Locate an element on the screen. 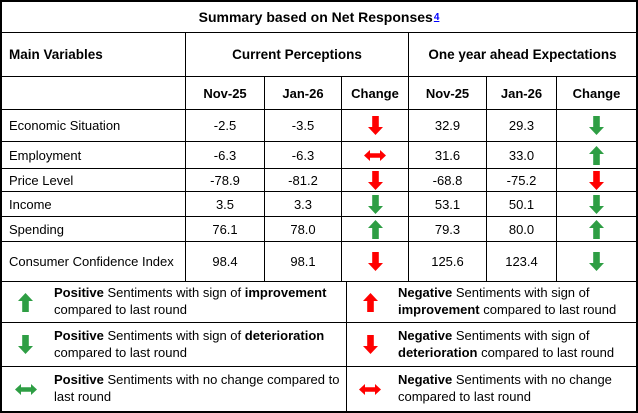  value-cell: 78.0 is located at coordinates (303, 229).